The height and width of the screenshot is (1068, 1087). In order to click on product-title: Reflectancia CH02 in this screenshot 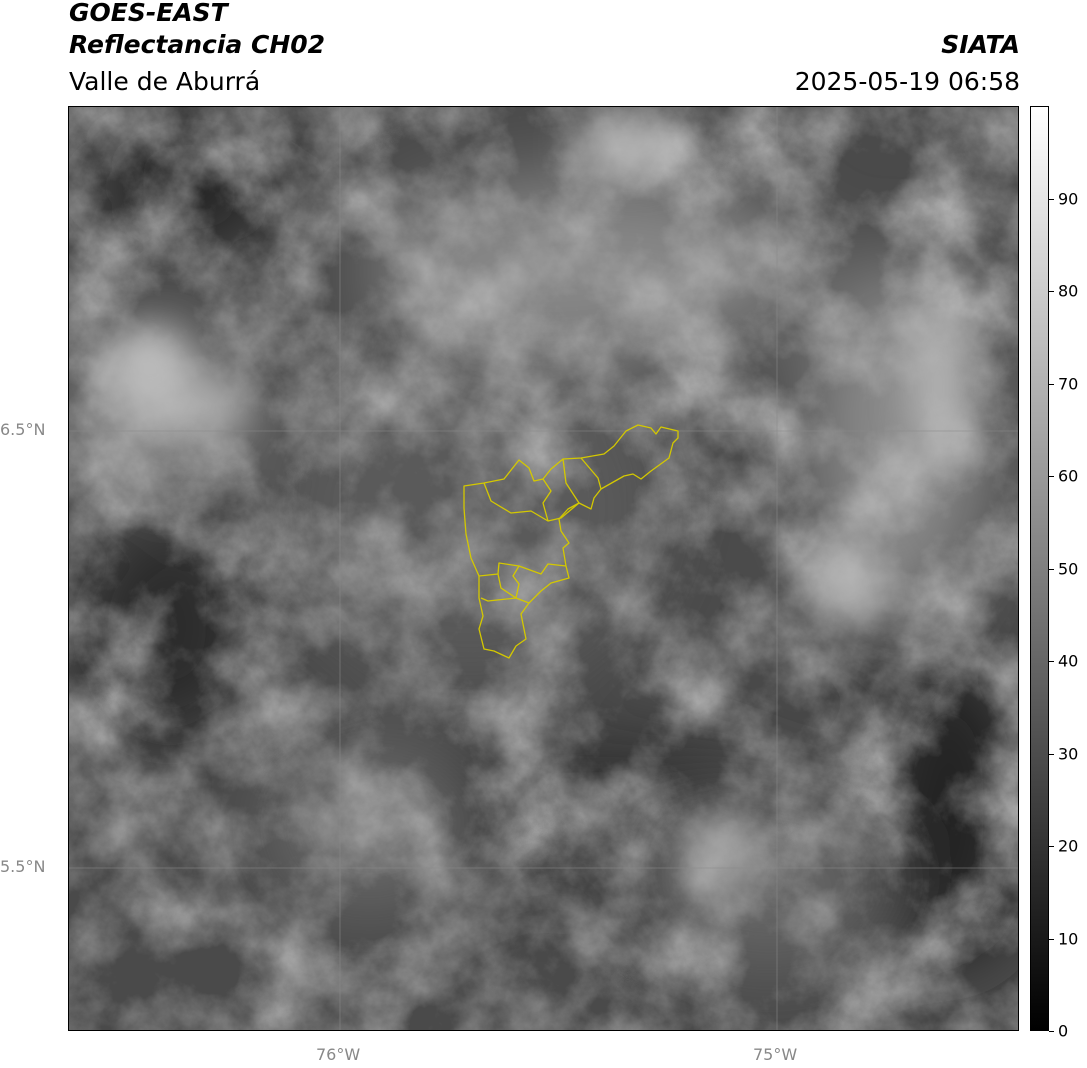, I will do `click(197, 44)`.